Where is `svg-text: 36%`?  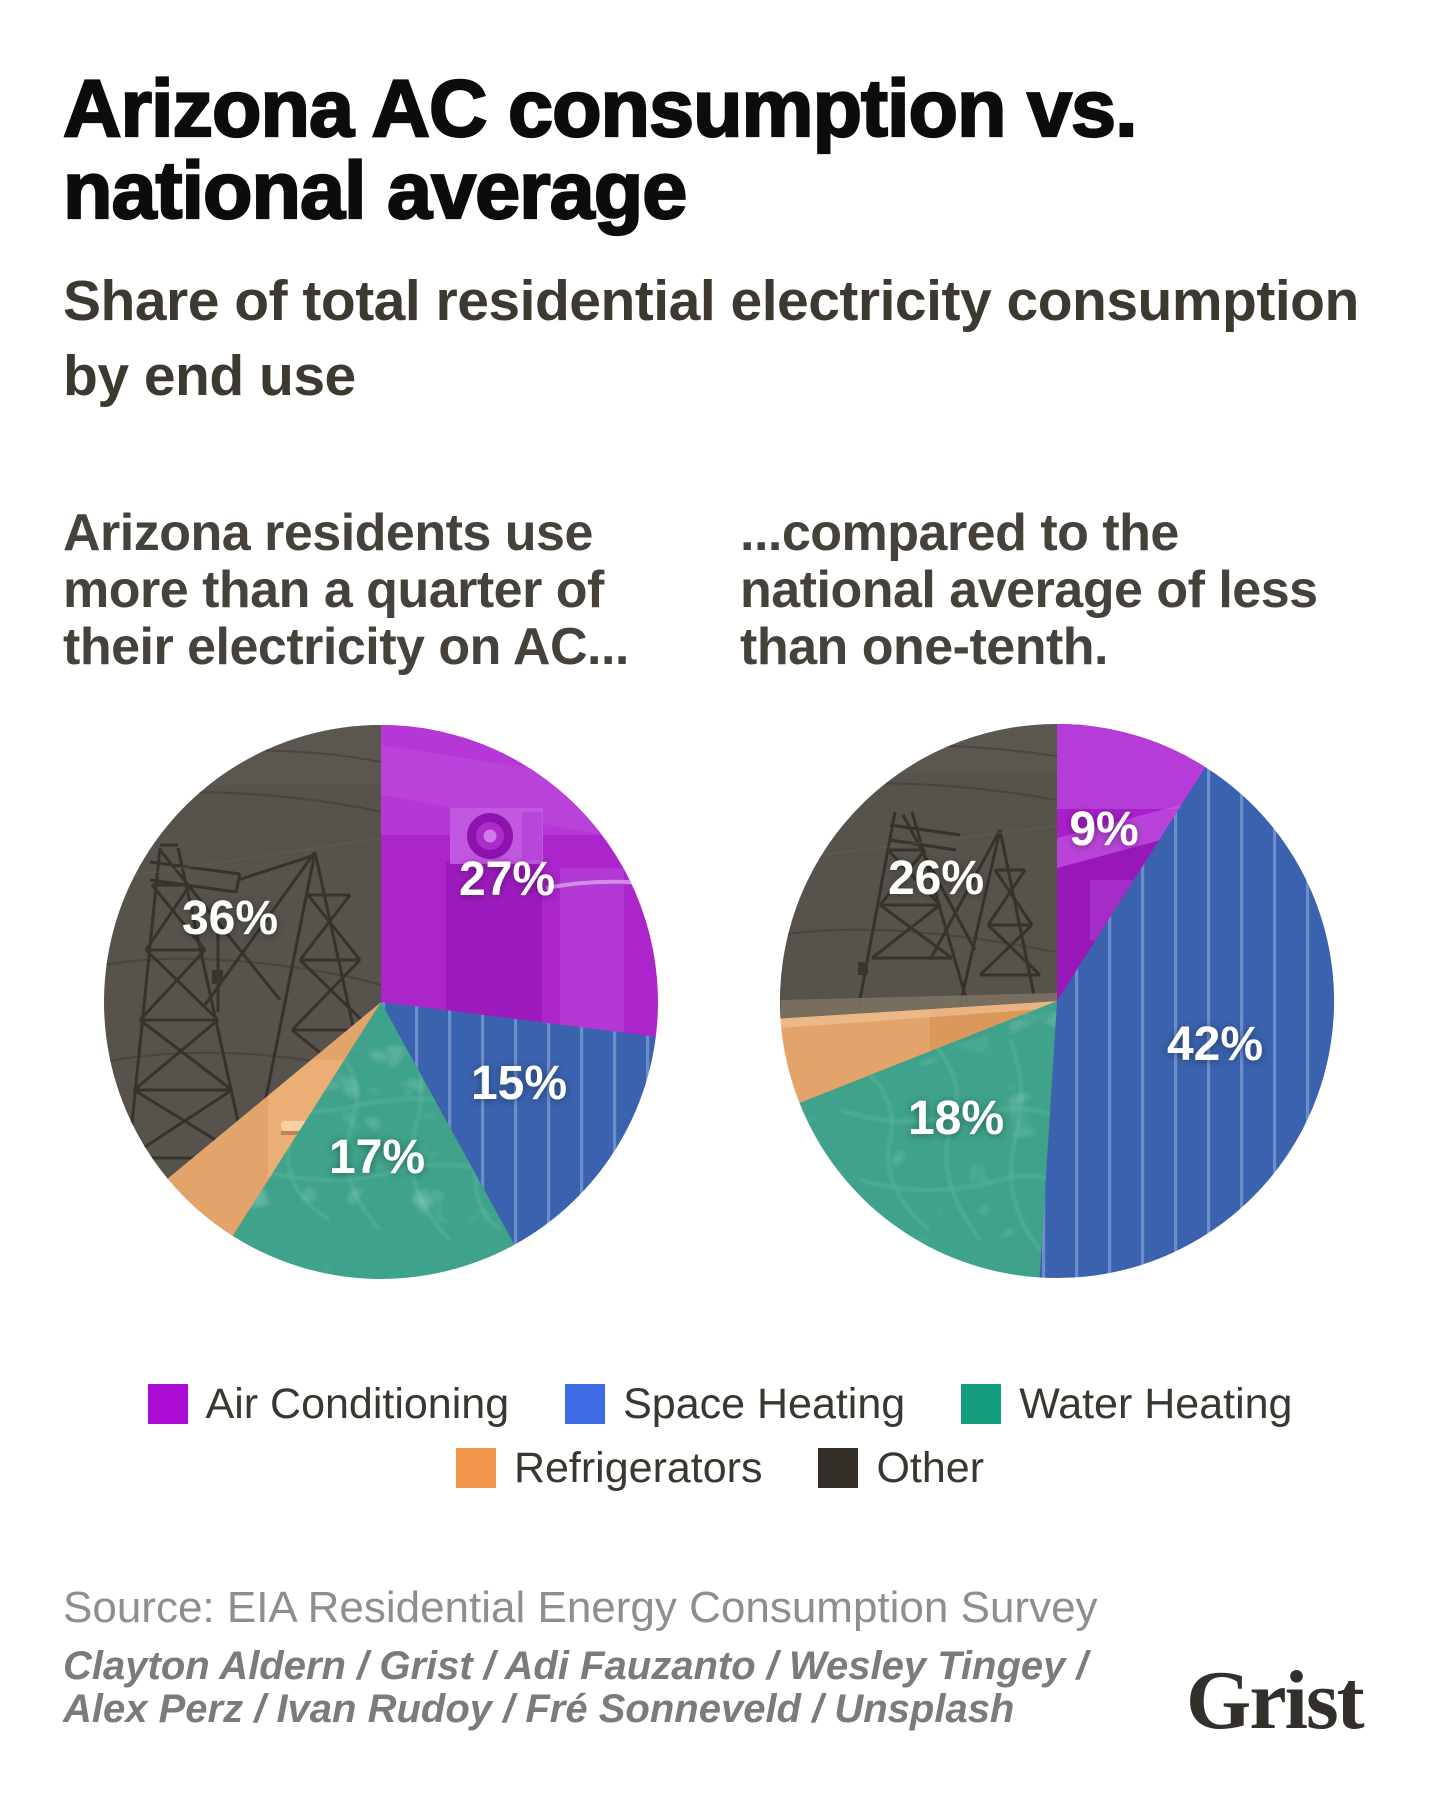 svg-text: 36% is located at coordinates (230, 918).